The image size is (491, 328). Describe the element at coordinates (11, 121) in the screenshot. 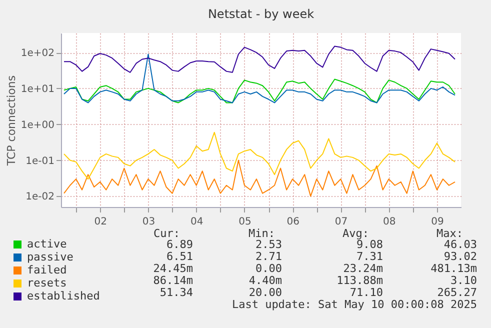

I see `y-axis-title: TCP connections` at that location.